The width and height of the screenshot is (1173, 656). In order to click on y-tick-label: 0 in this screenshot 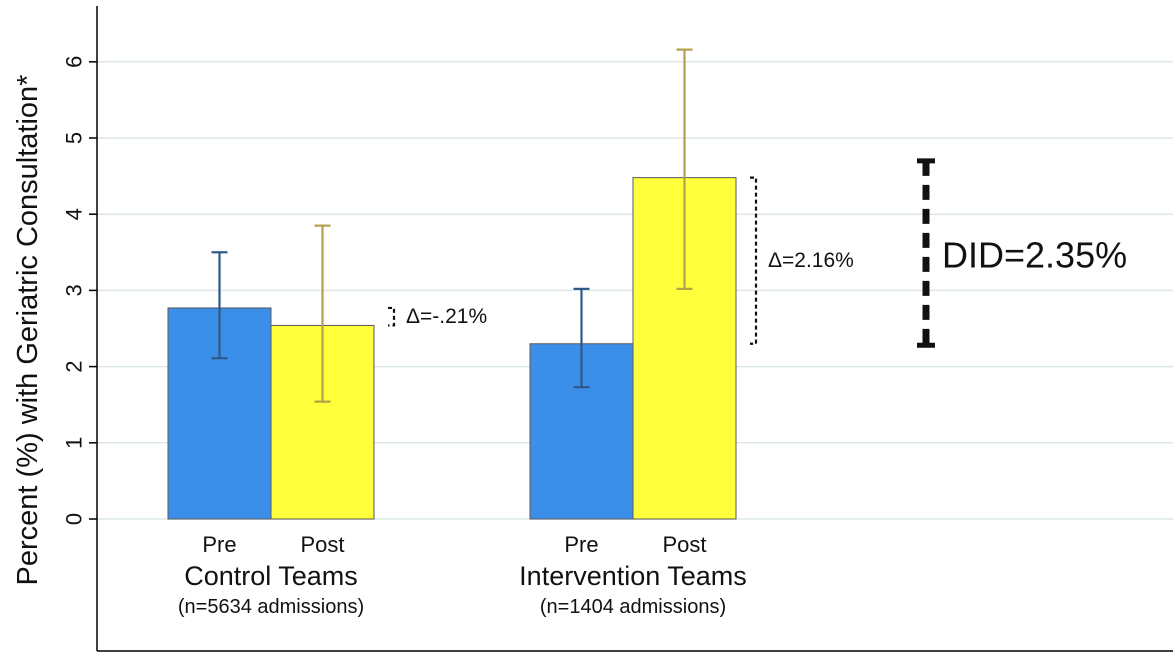, I will do `click(74, 519)`.